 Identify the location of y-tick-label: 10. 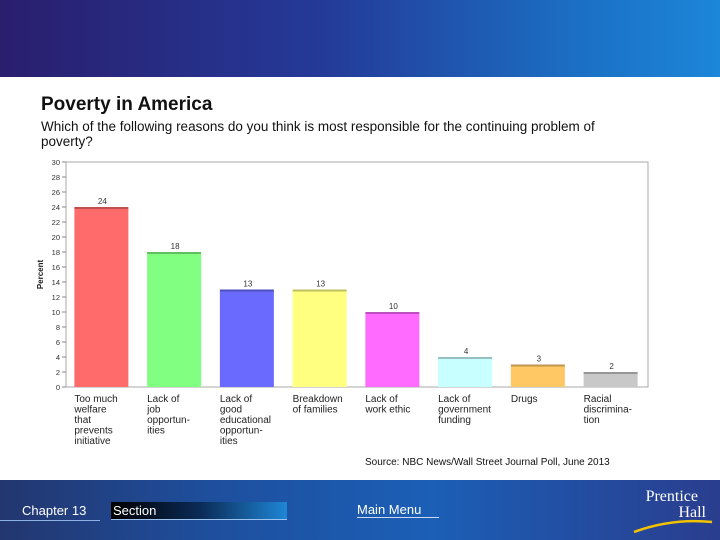
(56, 312).